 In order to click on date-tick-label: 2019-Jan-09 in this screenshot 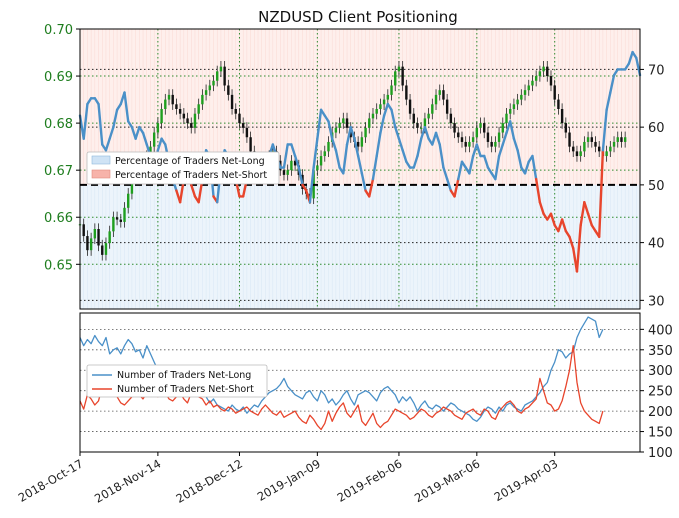, I will do `click(289, 479)`.